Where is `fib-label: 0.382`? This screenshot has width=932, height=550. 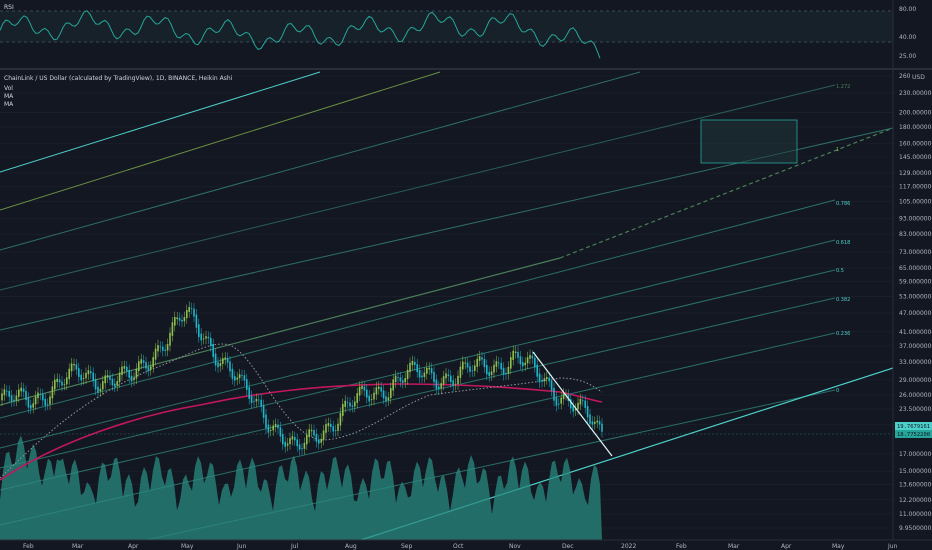
fib-label: 0.382 is located at coordinates (843, 300).